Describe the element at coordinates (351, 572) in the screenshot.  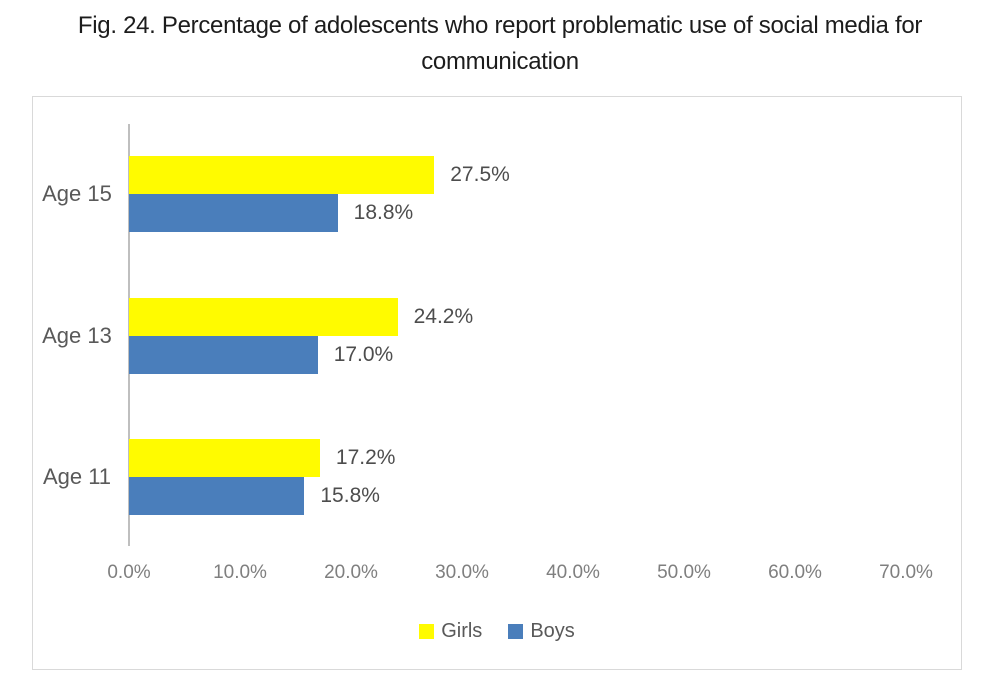
I see `x-tick-label: 20.0%` at that location.